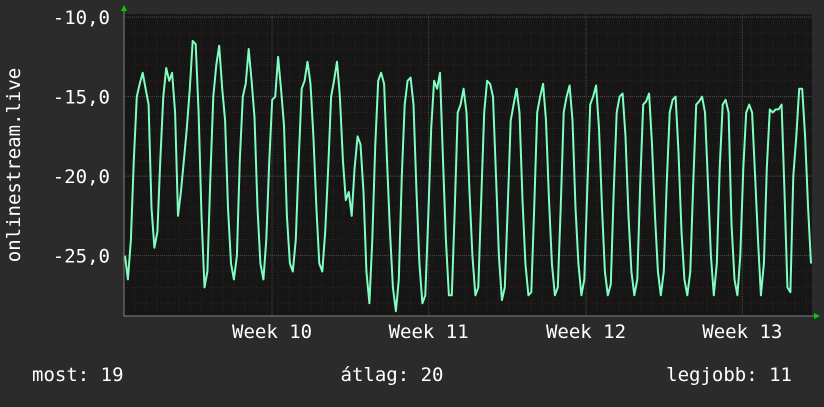 Image resolution: width=824 pixels, height=407 pixels. I want to click on y-axis-ticks: -10,0 -15,0 -20,0 -25,0, so click(81, 137).